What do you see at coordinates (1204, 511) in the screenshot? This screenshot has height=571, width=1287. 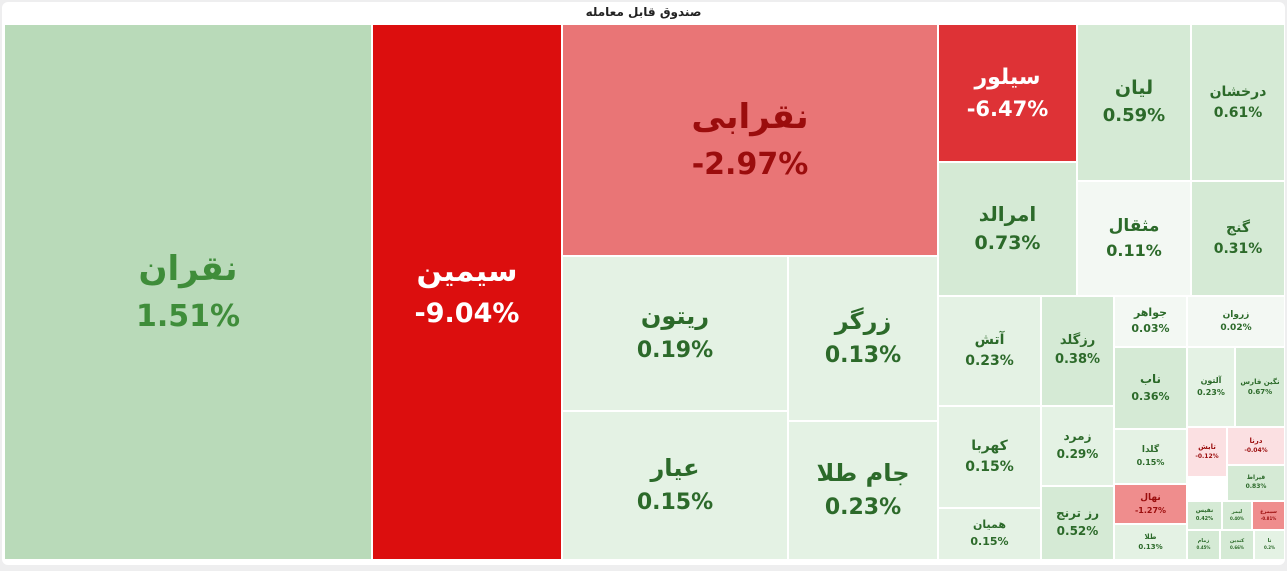 I see `tile-name: نفیس` at bounding box center [1204, 511].